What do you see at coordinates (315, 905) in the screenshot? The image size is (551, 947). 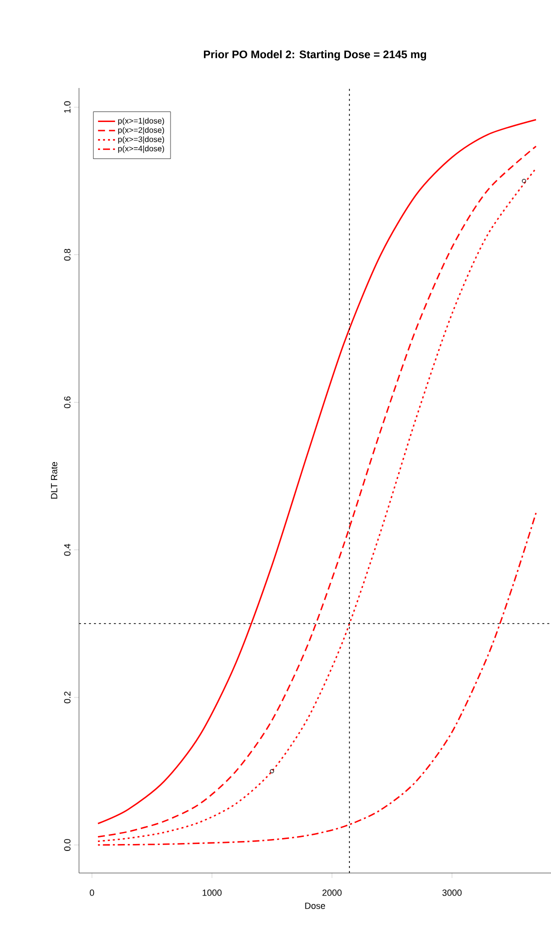 I see `x-axis-title: Dose` at bounding box center [315, 905].